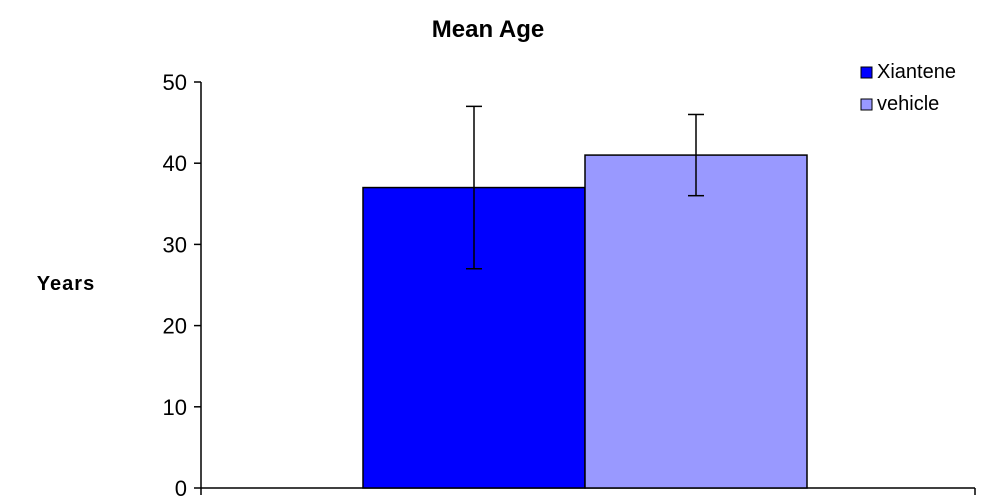  Describe the element at coordinates (488, 29) in the screenshot. I see `chart-title: Mean Age` at that location.